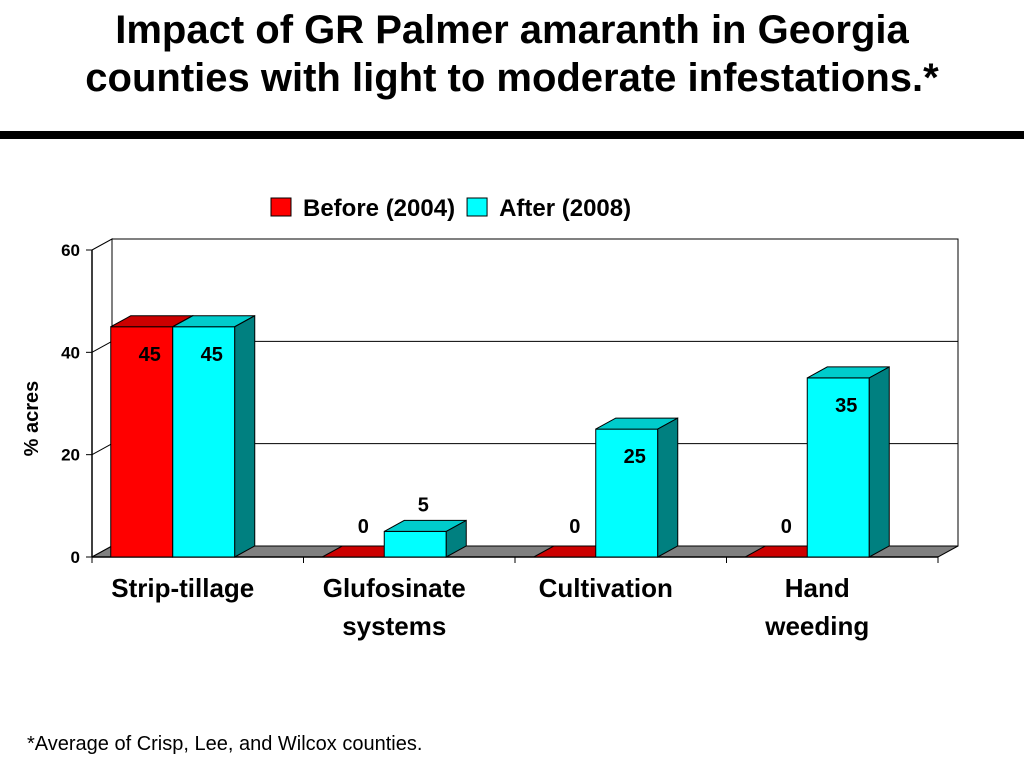 The width and height of the screenshot is (1024, 768). What do you see at coordinates (70, 455) in the screenshot?
I see `y-tick-label: 20` at bounding box center [70, 455].